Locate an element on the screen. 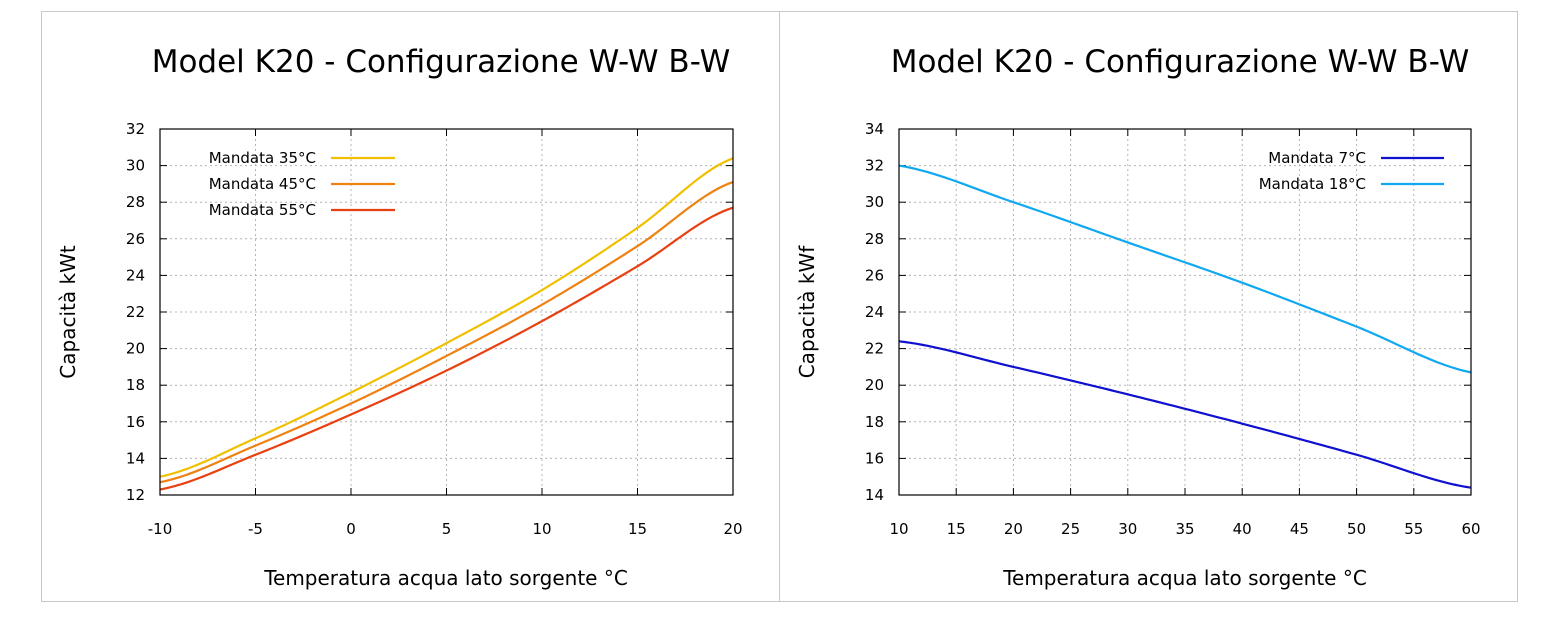 The image size is (1552, 629). chart2-y-tick-label: 20 is located at coordinates (874, 385).